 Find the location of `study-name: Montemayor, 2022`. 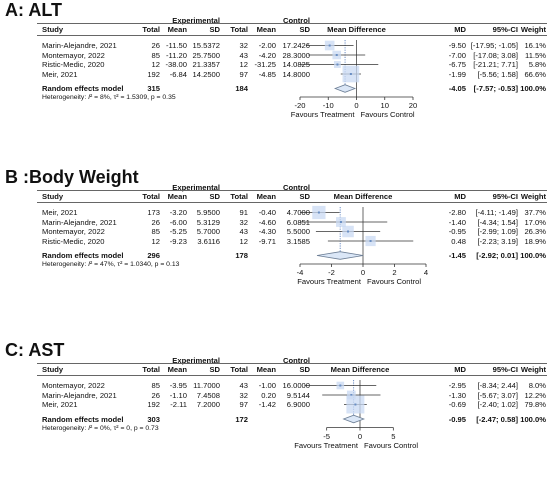

study-name: Montemayor, 2022 is located at coordinates (73, 385).